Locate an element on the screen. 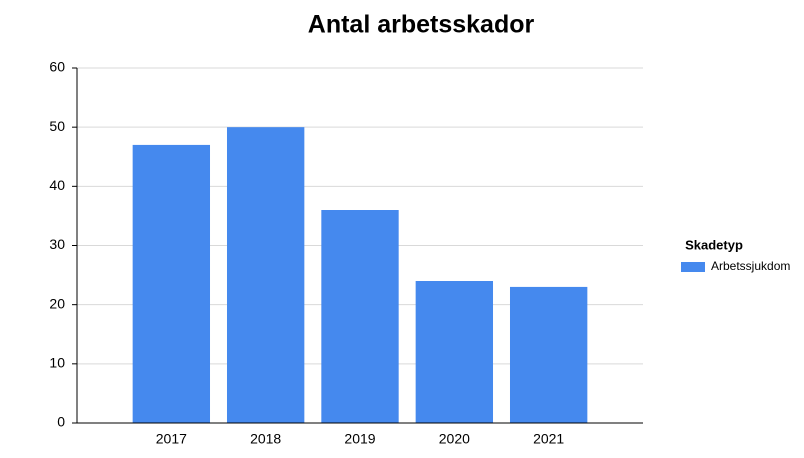  legend-swatch is located at coordinates (693, 267).